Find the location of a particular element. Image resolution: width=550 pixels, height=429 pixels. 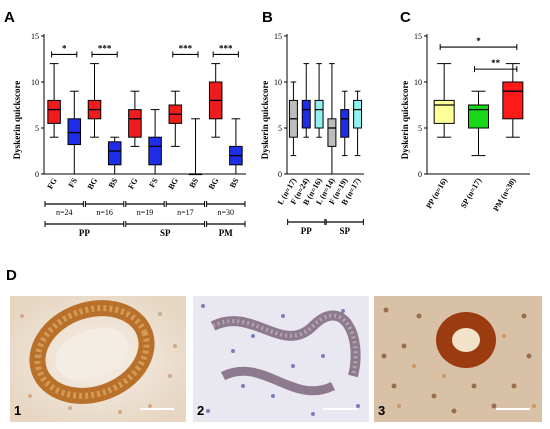

micrograph-1-image is located at coordinates (98, 359).